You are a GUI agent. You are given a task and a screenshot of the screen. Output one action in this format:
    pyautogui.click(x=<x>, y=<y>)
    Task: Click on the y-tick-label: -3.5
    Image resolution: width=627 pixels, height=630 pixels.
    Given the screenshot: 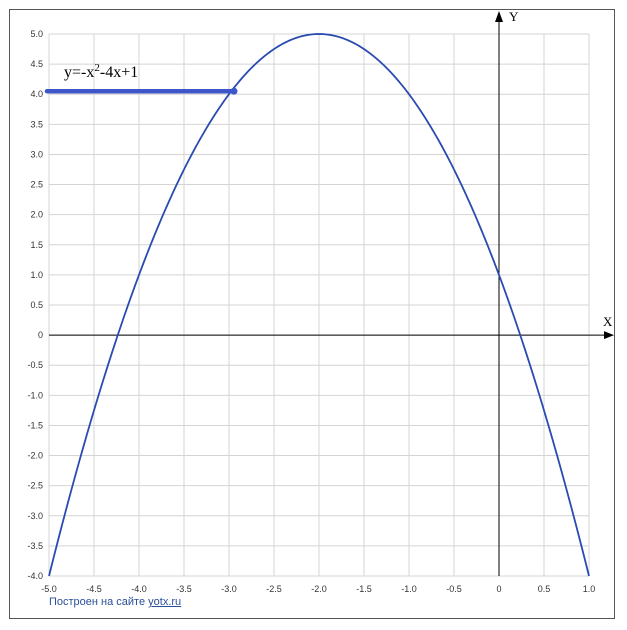 What is the action you would take?
    pyautogui.click(x=35, y=546)
    